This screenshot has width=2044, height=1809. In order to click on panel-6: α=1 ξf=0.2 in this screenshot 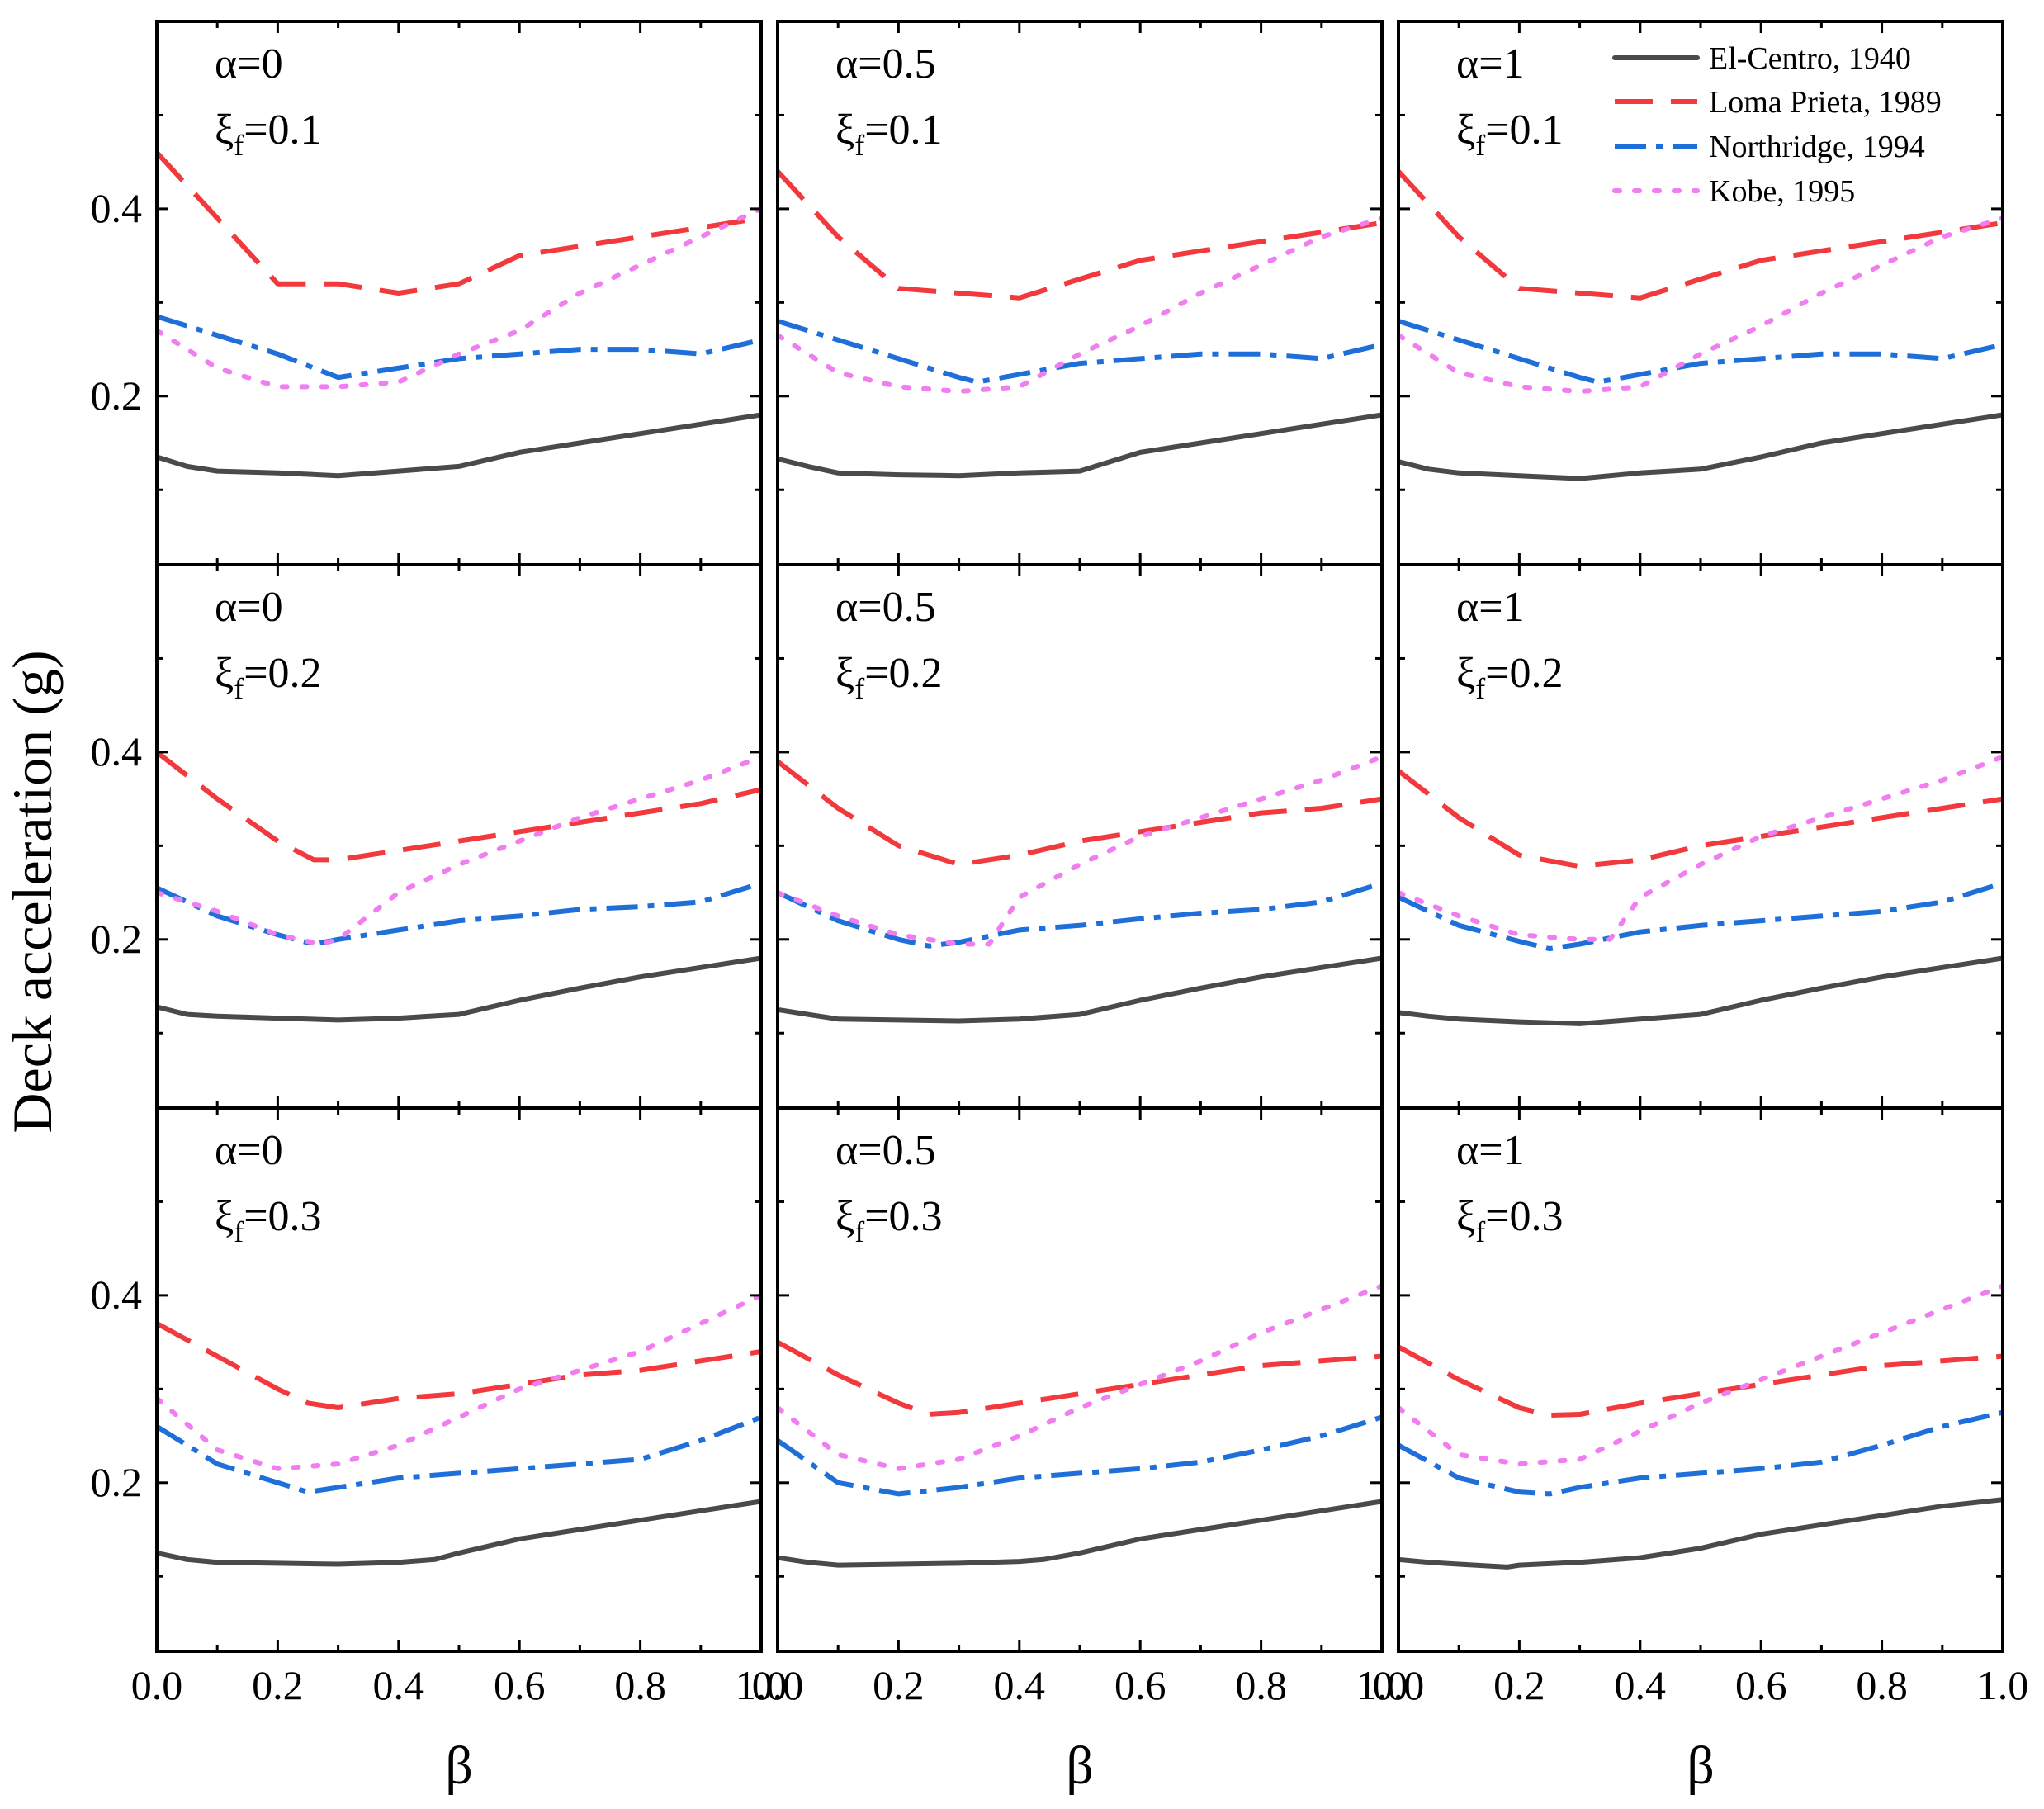, I will do `click(1700, 836)`.